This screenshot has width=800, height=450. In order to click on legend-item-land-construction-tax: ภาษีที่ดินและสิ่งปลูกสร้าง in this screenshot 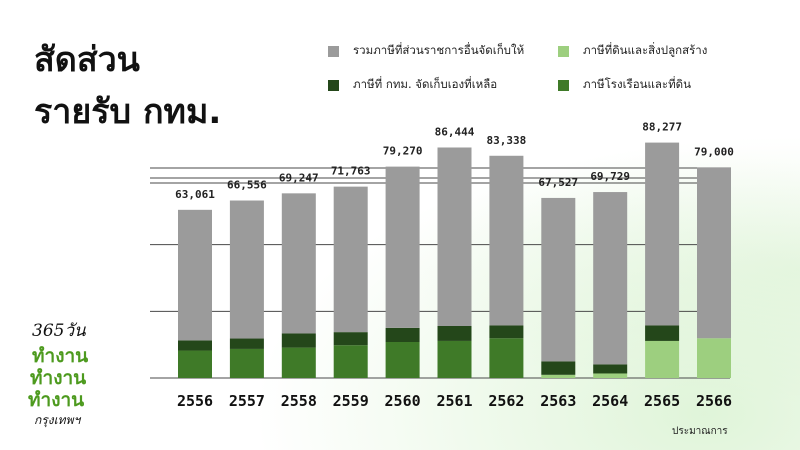, I will do `click(632, 51)`.